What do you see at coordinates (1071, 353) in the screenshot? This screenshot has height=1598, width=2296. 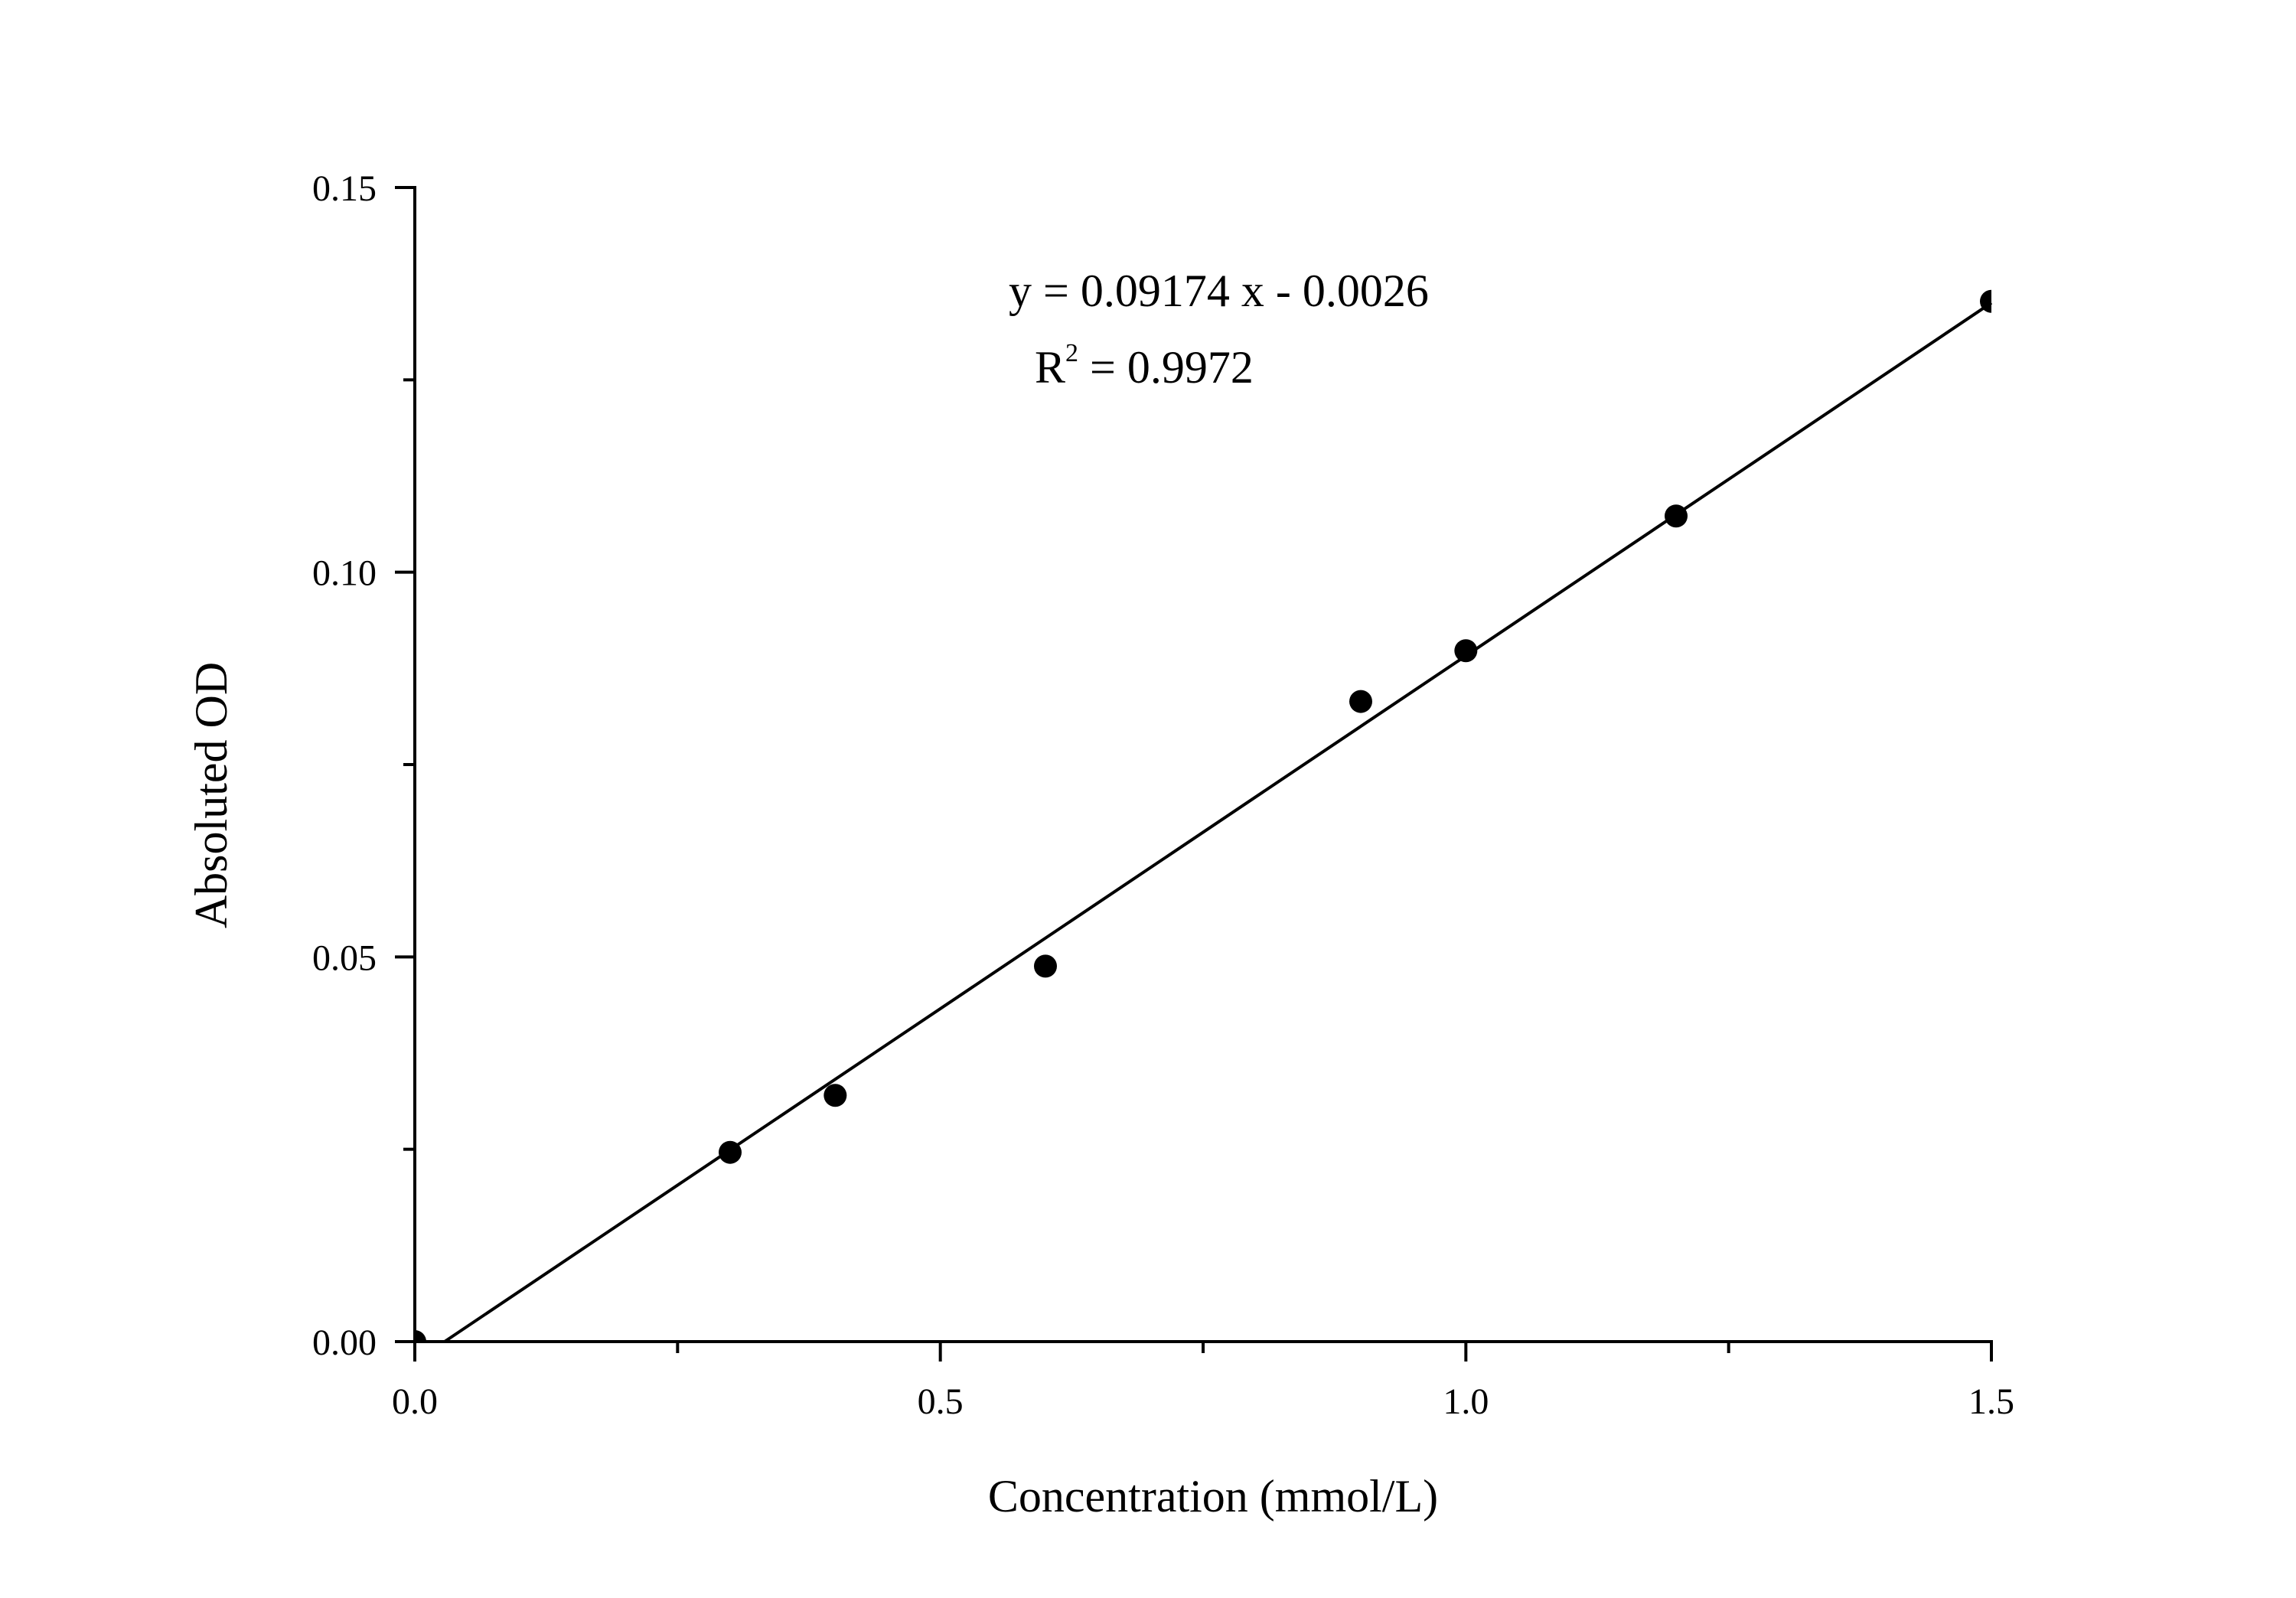 I see `r-squared-superscript: 2` at bounding box center [1071, 353].